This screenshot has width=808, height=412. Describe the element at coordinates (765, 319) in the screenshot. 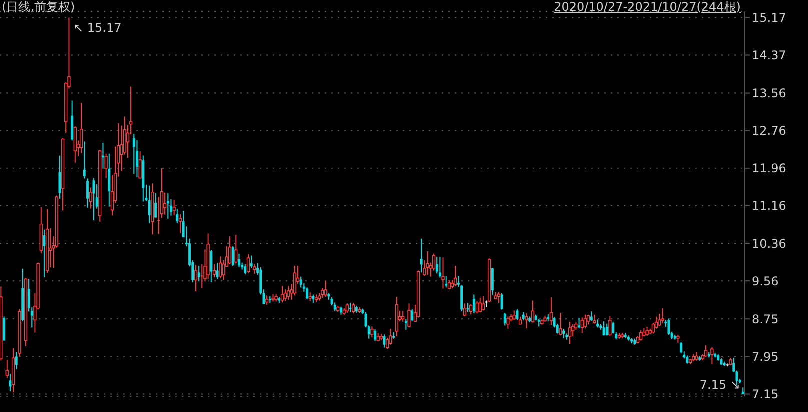

I see `y-tick-label: 8.75` at that location.